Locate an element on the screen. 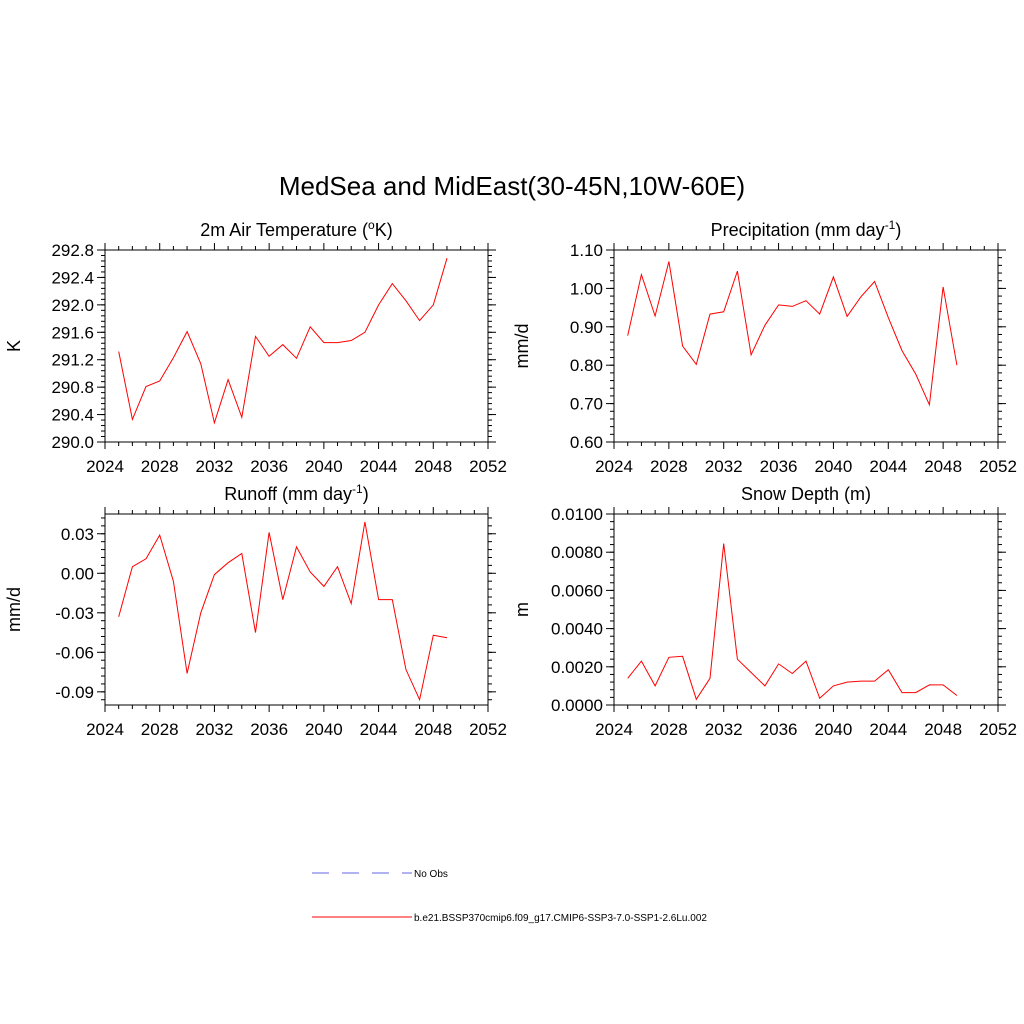  y-axis-label: K is located at coordinates (14, 346).